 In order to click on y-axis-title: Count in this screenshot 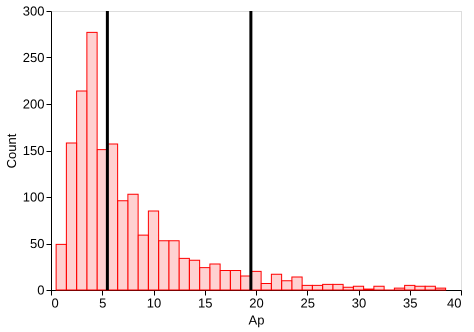, I will do `click(11, 150)`.